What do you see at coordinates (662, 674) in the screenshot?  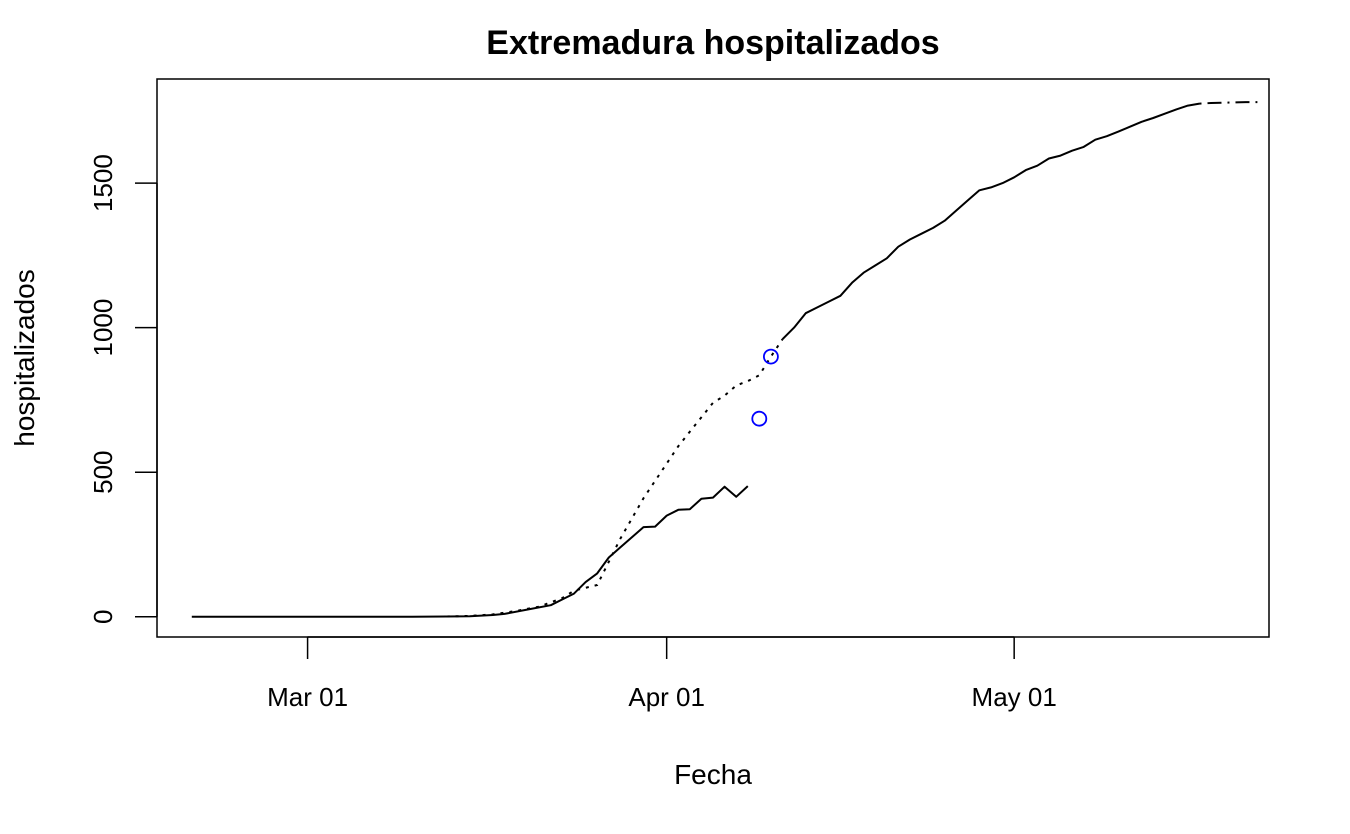 I see `x-axis: Mar 01 Apr 01 May 01` at bounding box center [662, 674].